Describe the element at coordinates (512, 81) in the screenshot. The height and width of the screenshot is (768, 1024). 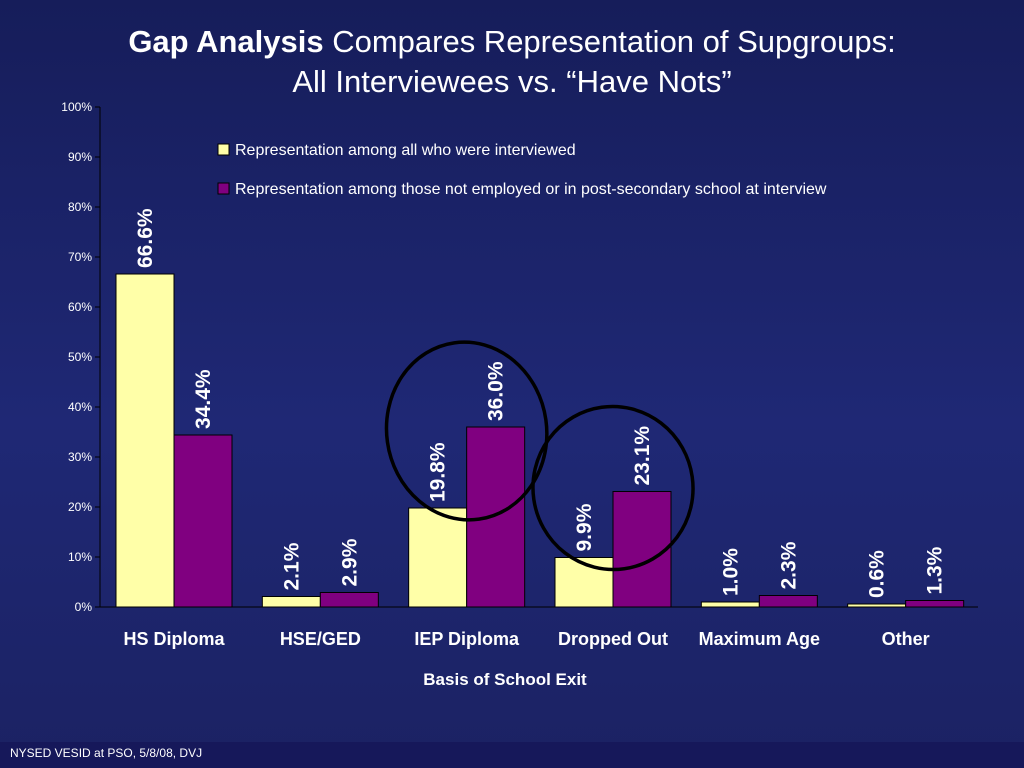
I see `title-line2: All Interviewees vs. “Have Nots”` at that location.